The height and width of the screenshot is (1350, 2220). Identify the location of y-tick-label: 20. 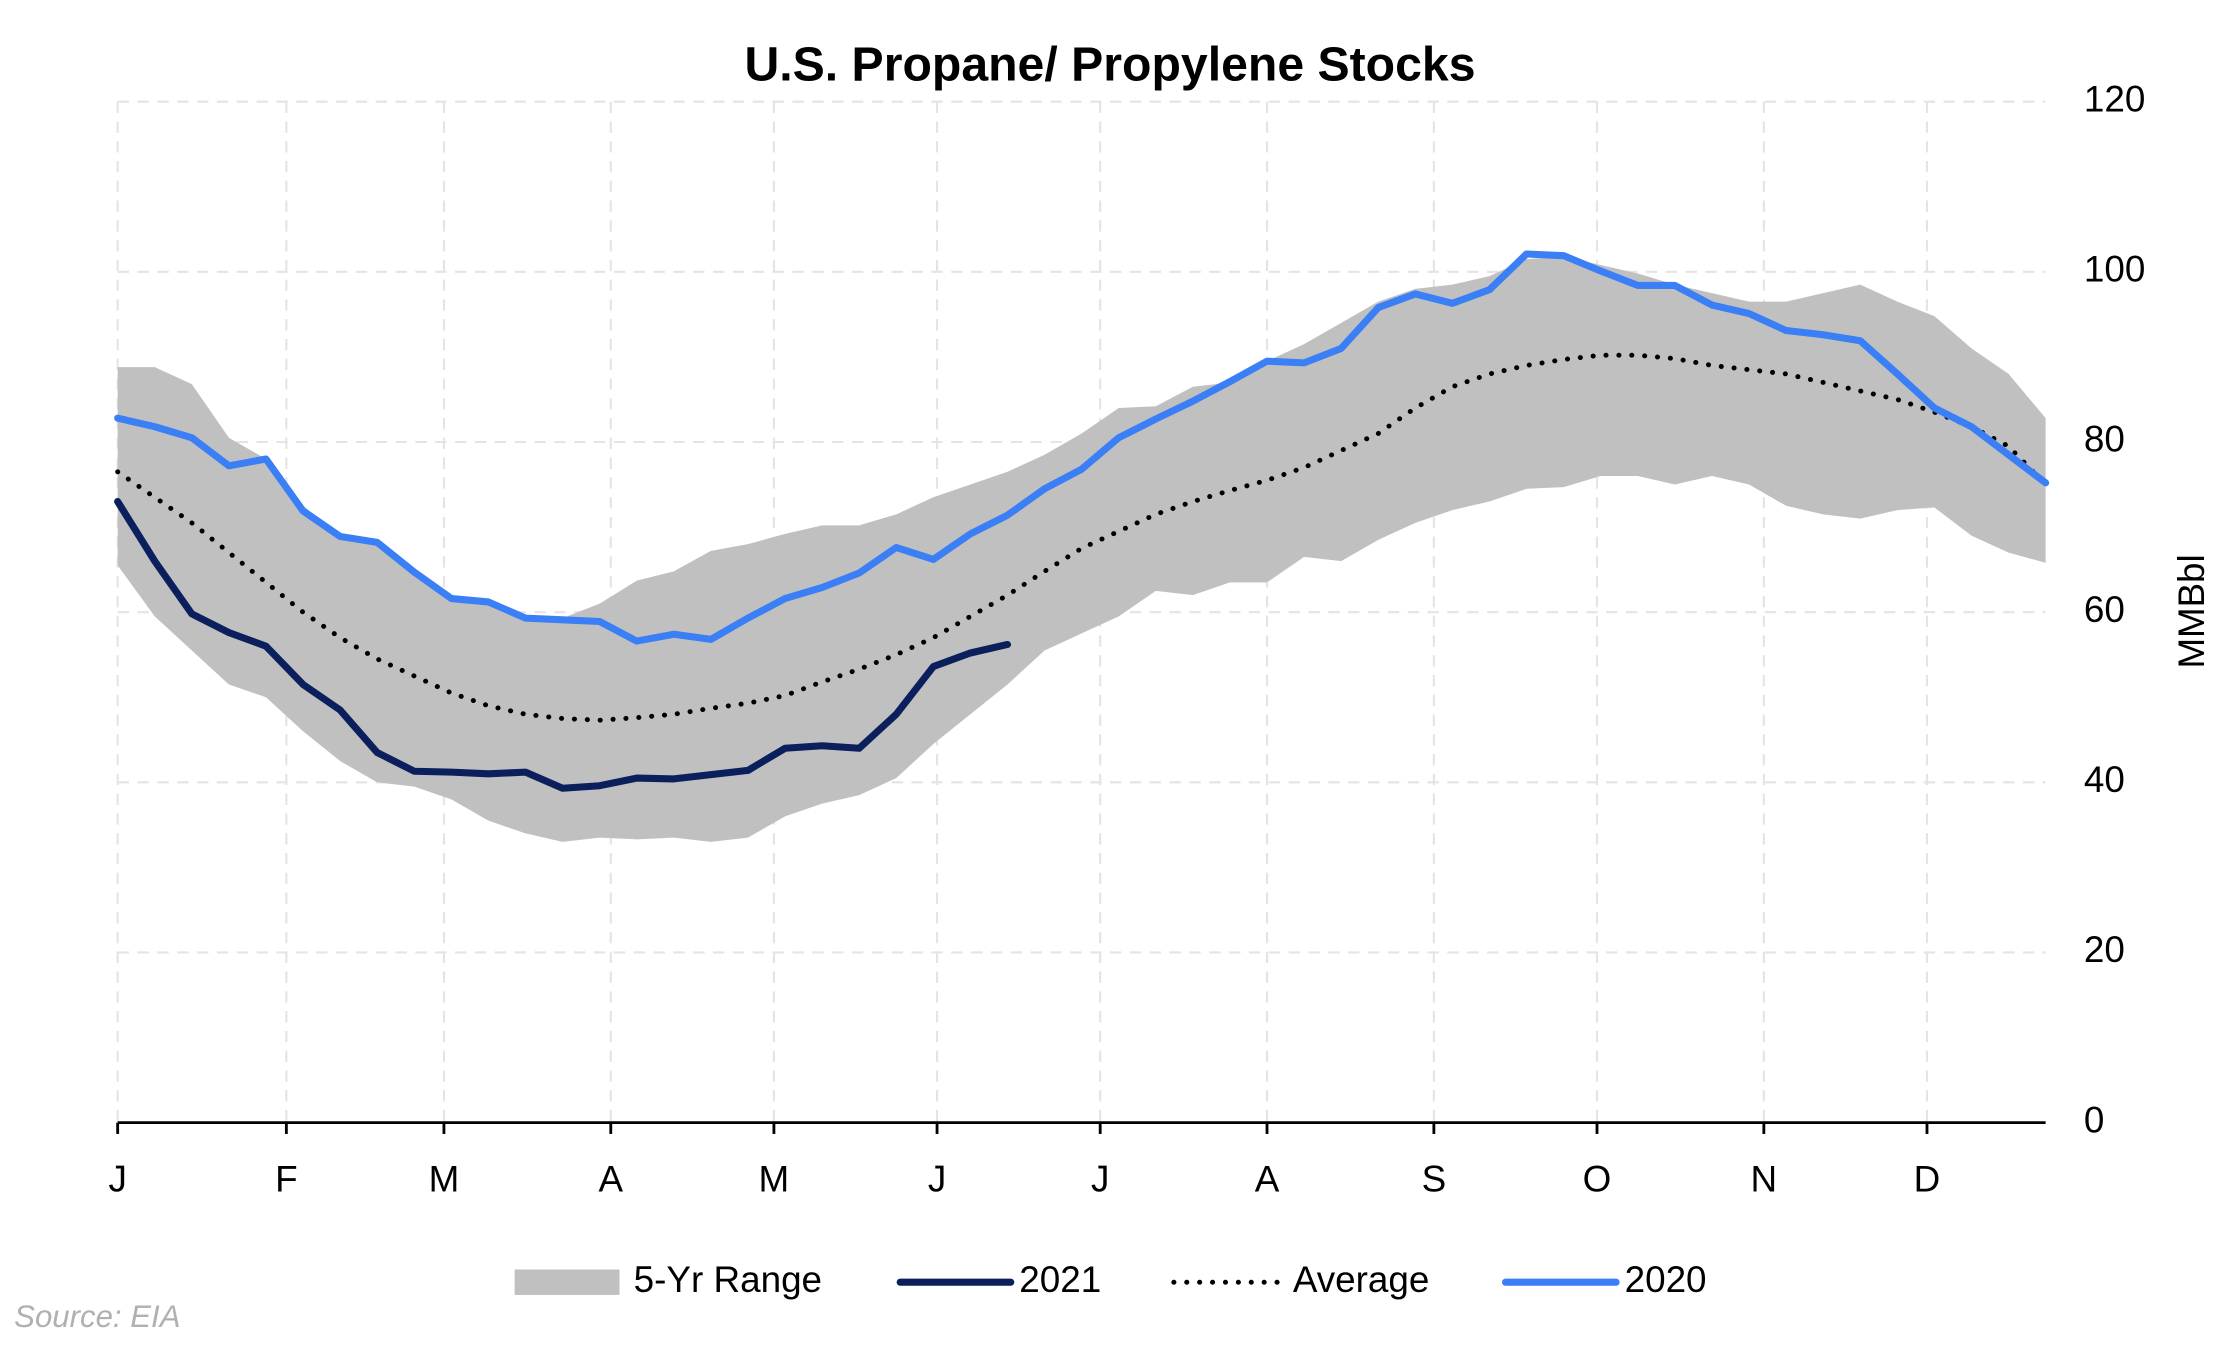
(2104, 949).